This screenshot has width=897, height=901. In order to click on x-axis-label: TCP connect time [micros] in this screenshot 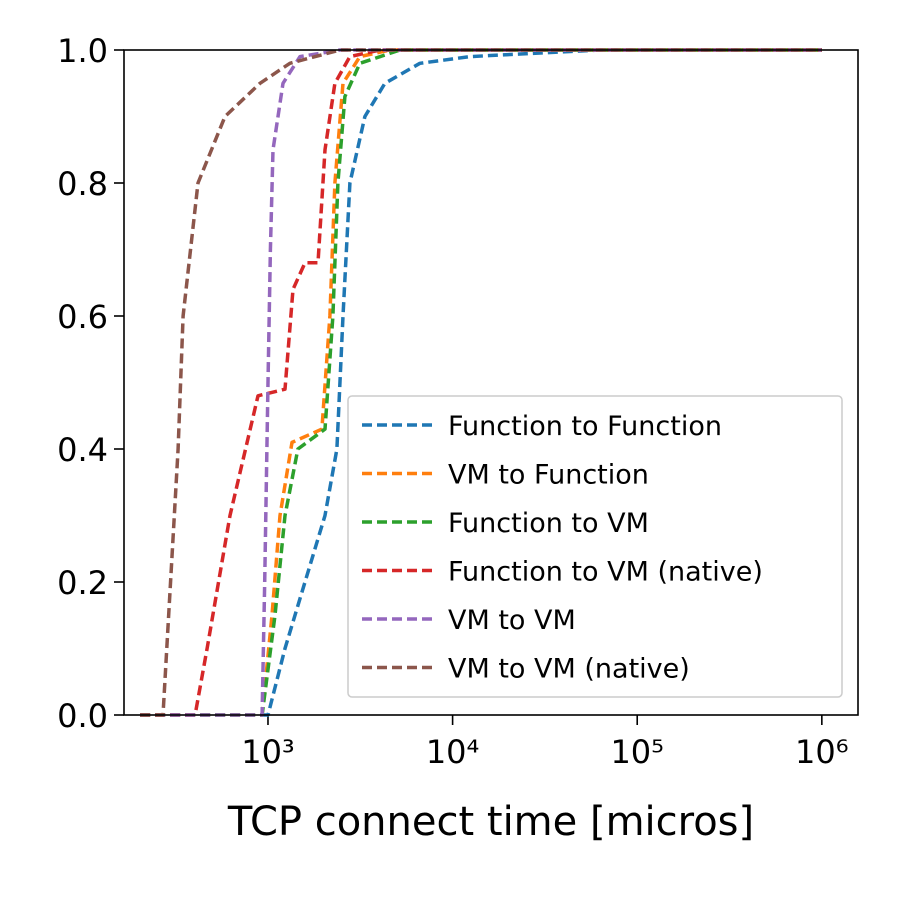, I will do `click(490, 822)`.